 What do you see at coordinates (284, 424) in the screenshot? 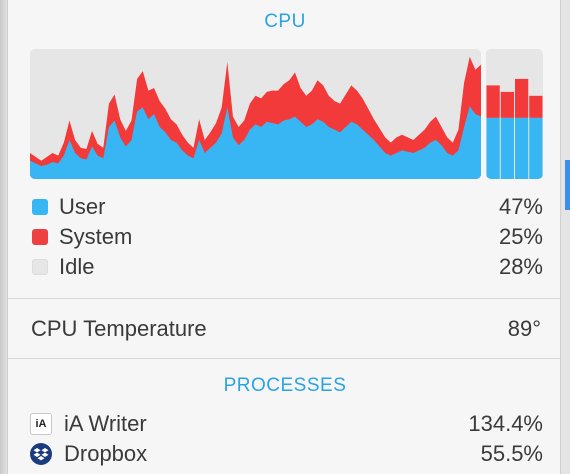
I see `process-row-ia-writer: iA iA Writer 134.4%` at bounding box center [284, 424].